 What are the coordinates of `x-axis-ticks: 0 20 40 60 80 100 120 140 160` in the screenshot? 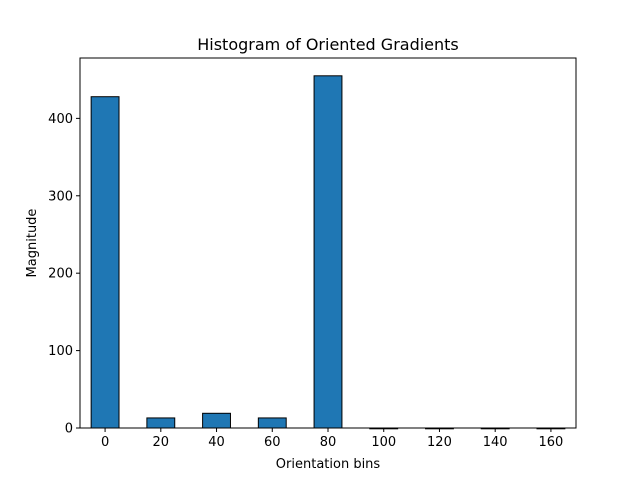 It's located at (332, 439).